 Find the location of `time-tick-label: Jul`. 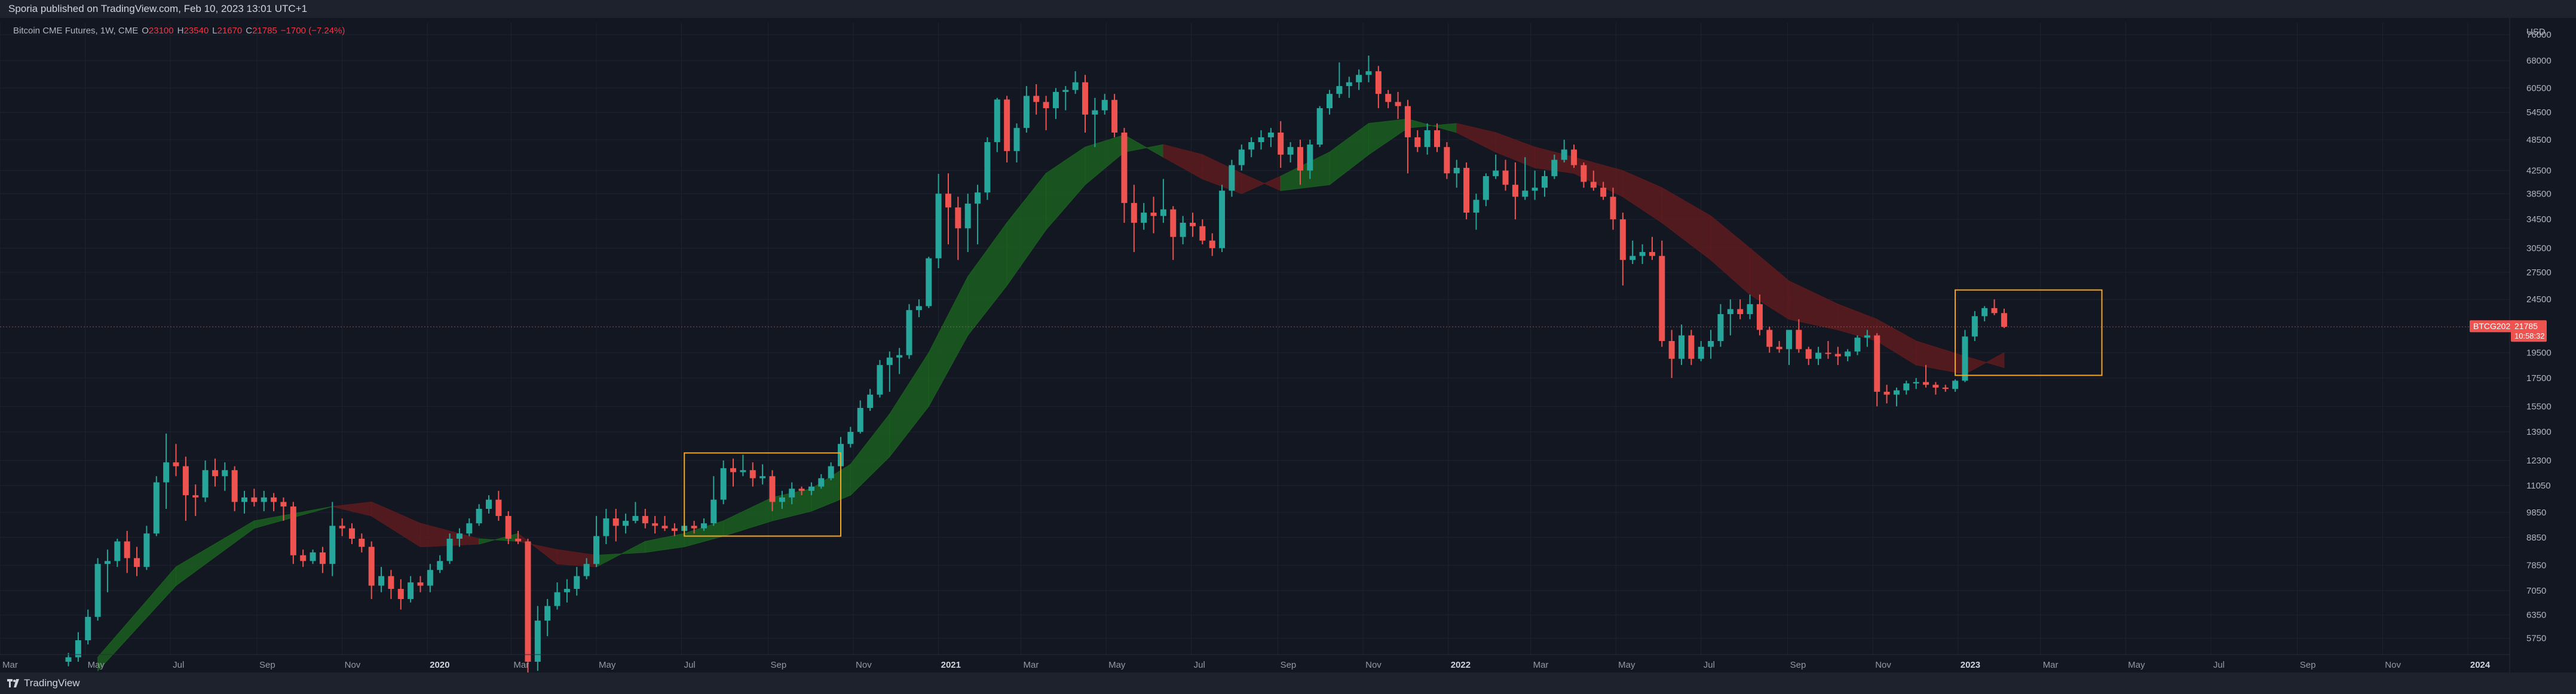

time-tick-label: Jul is located at coordinates (178, 665).